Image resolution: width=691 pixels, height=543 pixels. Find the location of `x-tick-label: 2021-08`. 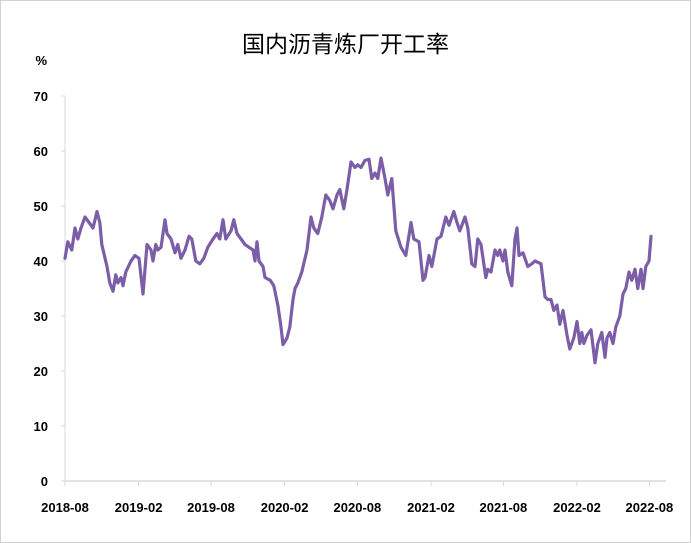

x-tick-label: 2021-08 is located at coordinates (504, 507).